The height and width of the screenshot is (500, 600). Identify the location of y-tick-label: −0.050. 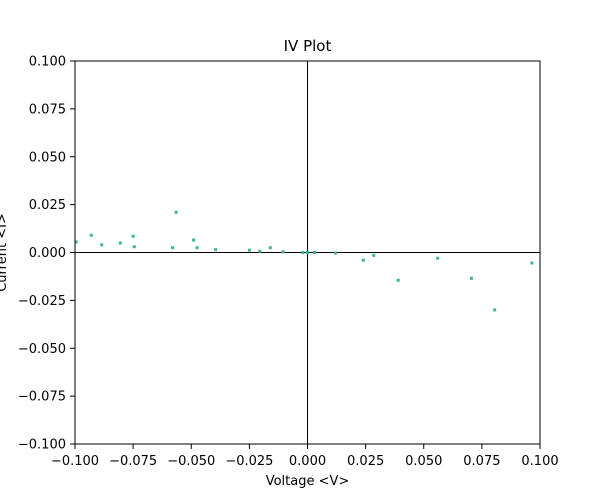
(42, 349).